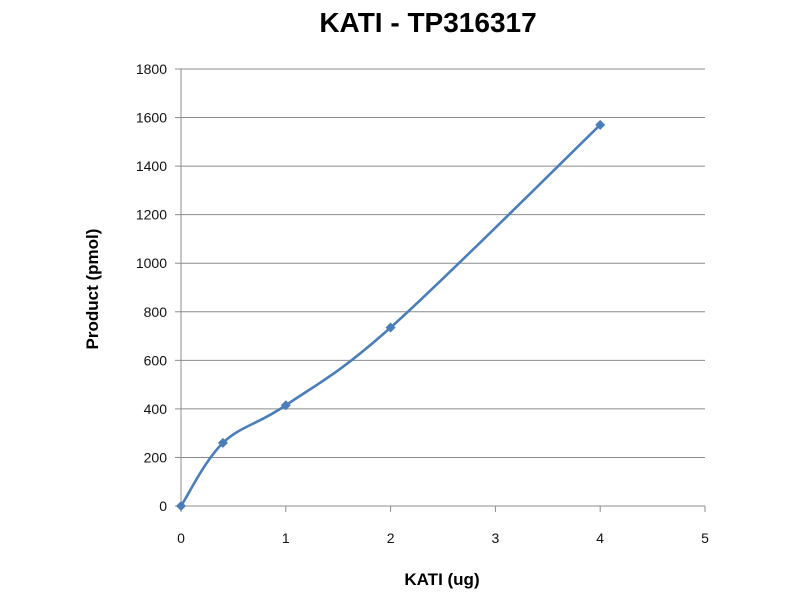 Image resolution: width=800 pixels, height=600 pixels. What do you see at coordinates (391, 538) in the screenshot?
I see `x-tick-label: 2` at bounding box center [391, 538].